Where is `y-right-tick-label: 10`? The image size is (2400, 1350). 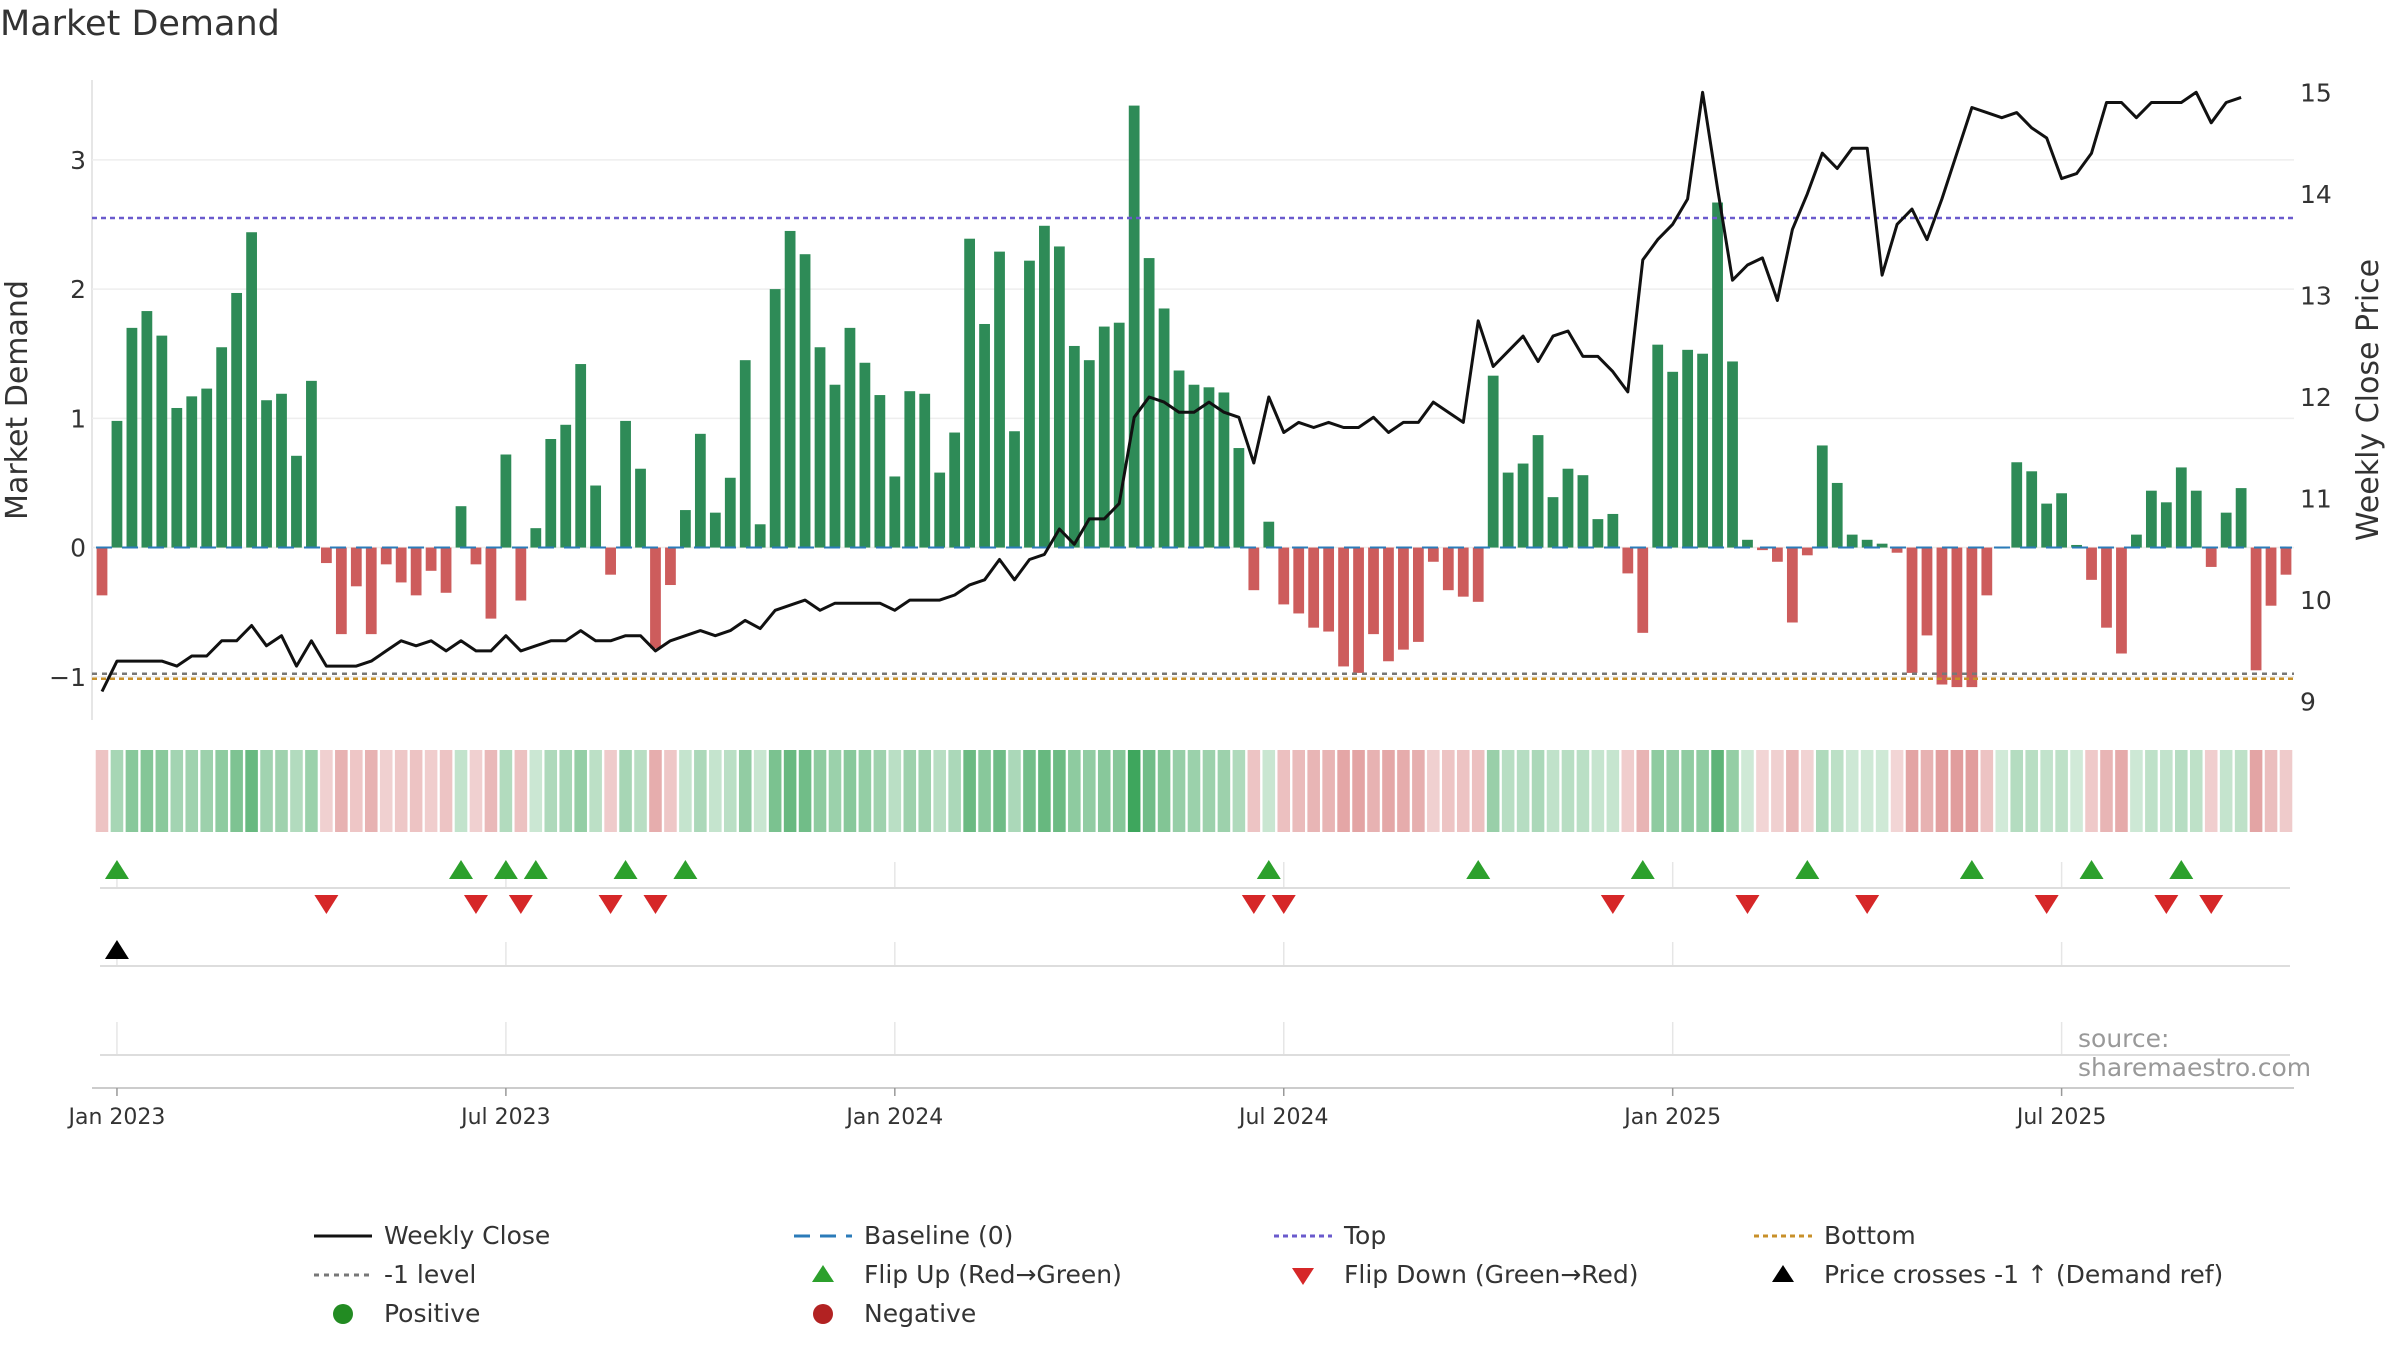 y-right-tick-label: 10 is located at coordinates (2316, 600).